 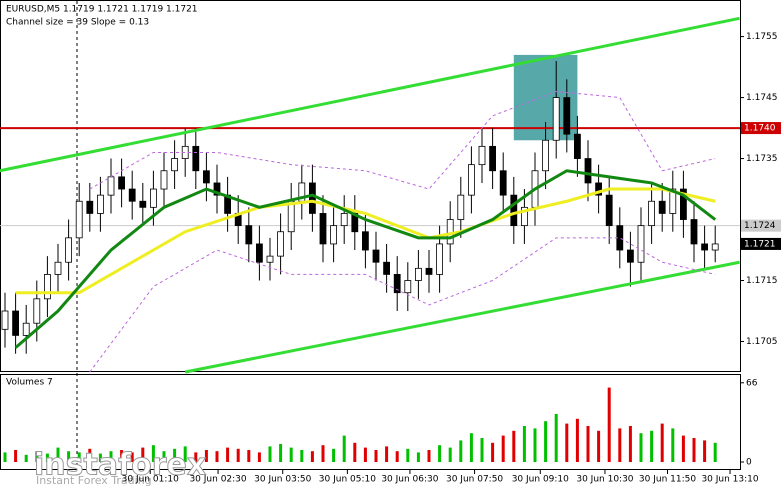 I want to click on x-tick-label: 30 Jun 10:30, so click(x=604, y=480).